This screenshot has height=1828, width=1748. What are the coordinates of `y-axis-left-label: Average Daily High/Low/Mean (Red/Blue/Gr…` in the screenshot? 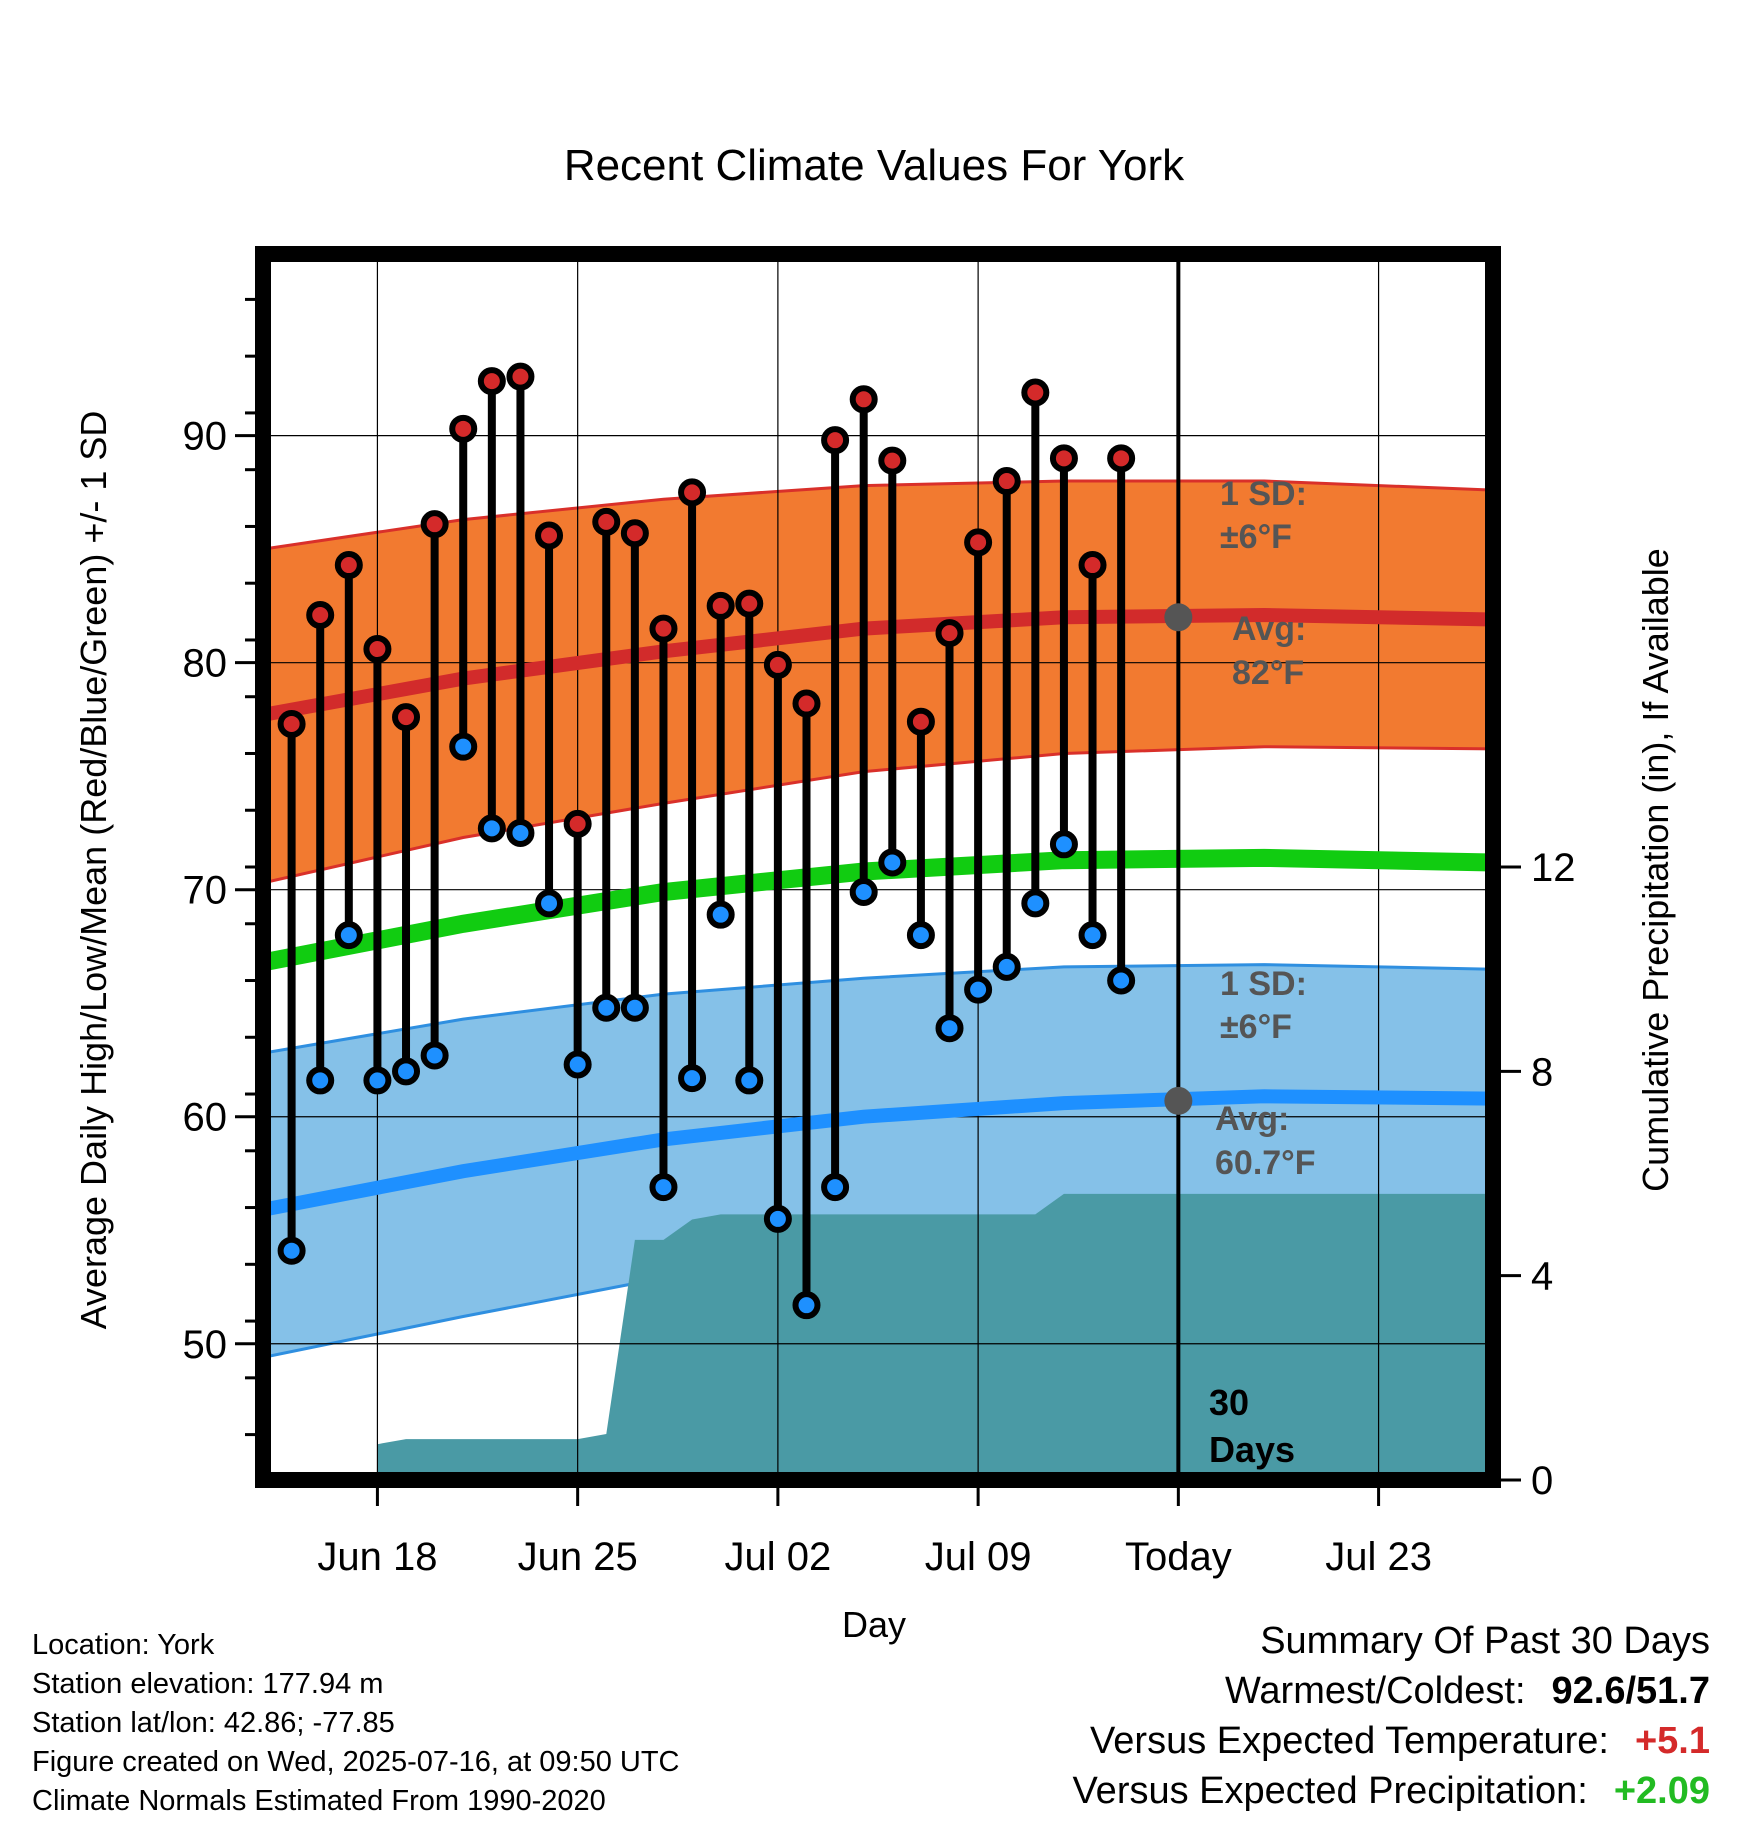 It's located at (93, 870).